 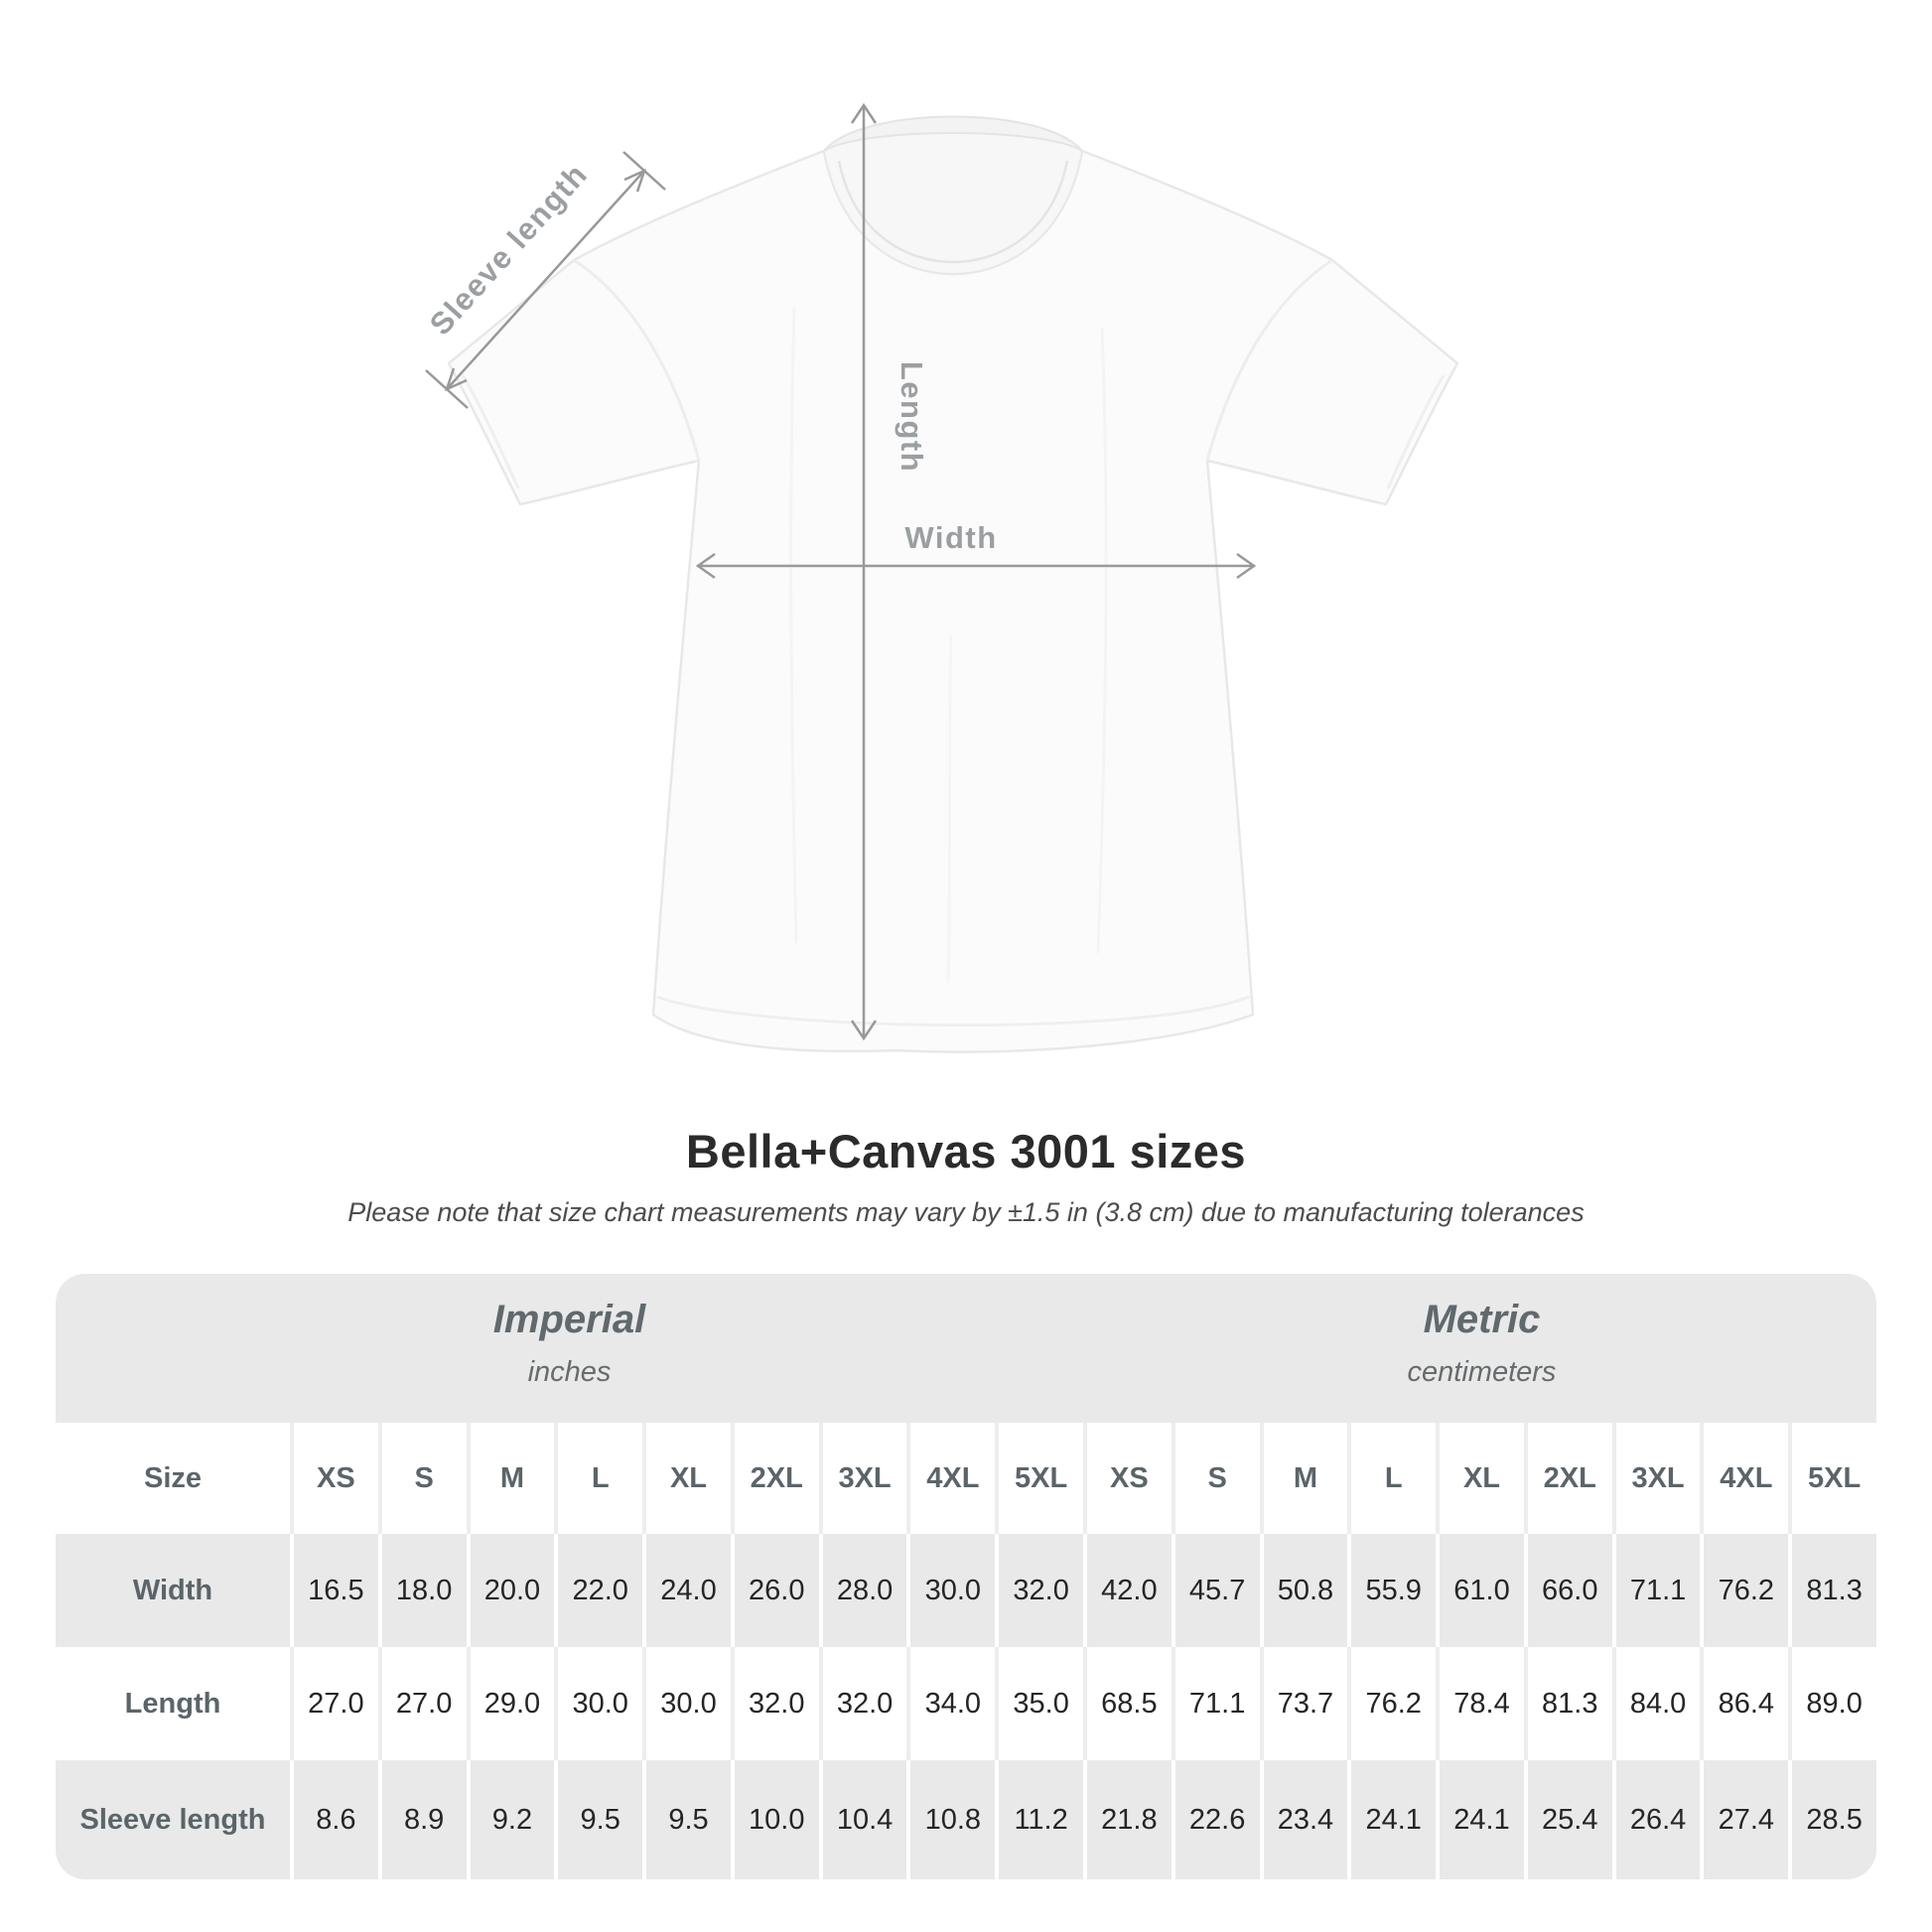 I want to click on table-cell: 28.0, so click(x=865, y=1591).